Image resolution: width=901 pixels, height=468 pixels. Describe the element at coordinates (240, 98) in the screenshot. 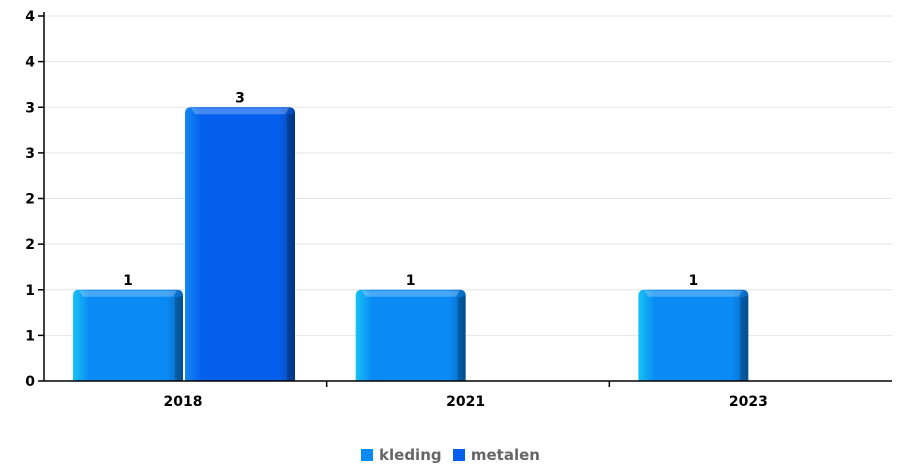

I see `data-label: 3` at that location.